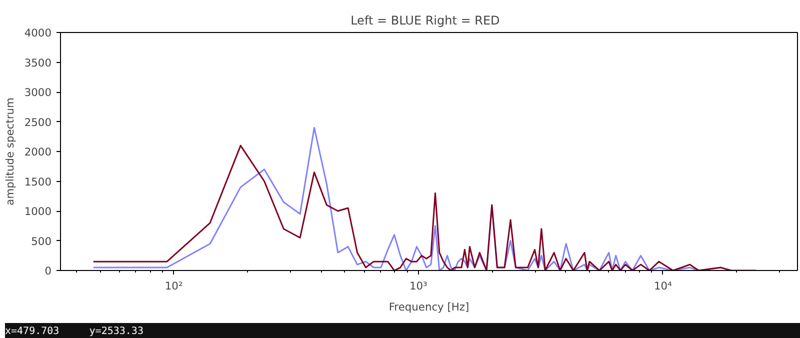  Describe the element at coordinates (38, 92) in the screenshot. I see `y-tick-label: 3000` at that location.